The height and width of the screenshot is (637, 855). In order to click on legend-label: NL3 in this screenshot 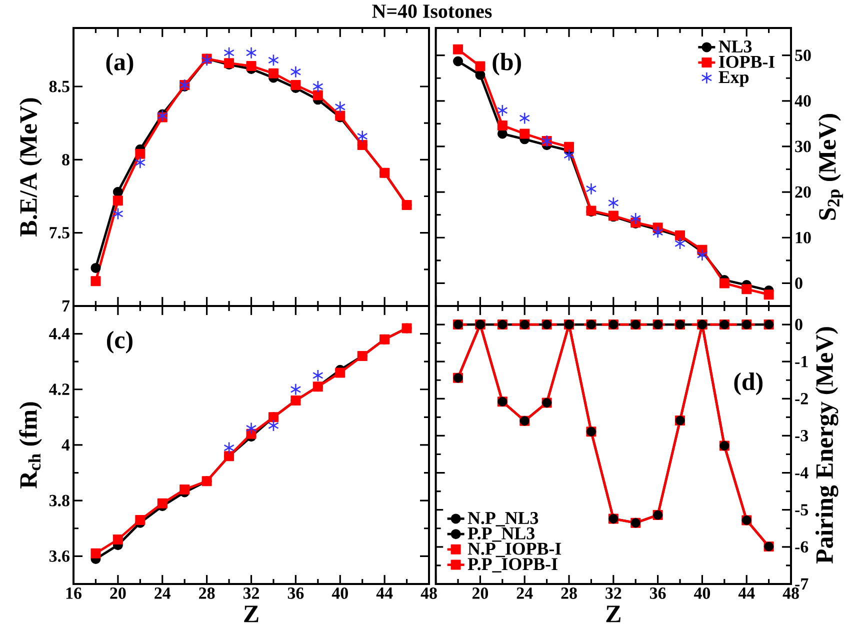, I will do `click(735, 46)`.